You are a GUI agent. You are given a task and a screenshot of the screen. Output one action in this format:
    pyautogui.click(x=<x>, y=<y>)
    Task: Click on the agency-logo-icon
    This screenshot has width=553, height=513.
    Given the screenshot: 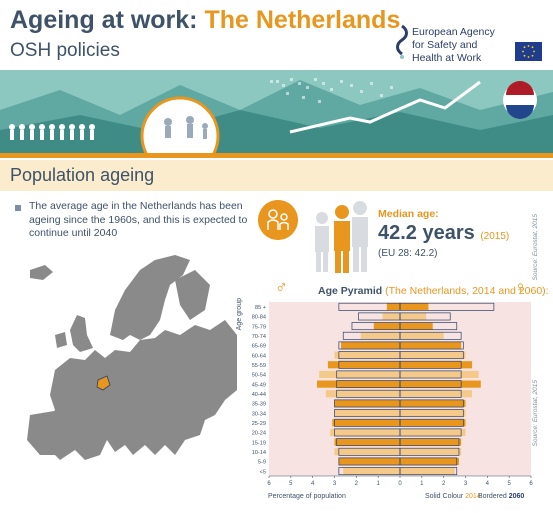 What is the action you would take?
    pyautogui.click(x=402, y=41)
    